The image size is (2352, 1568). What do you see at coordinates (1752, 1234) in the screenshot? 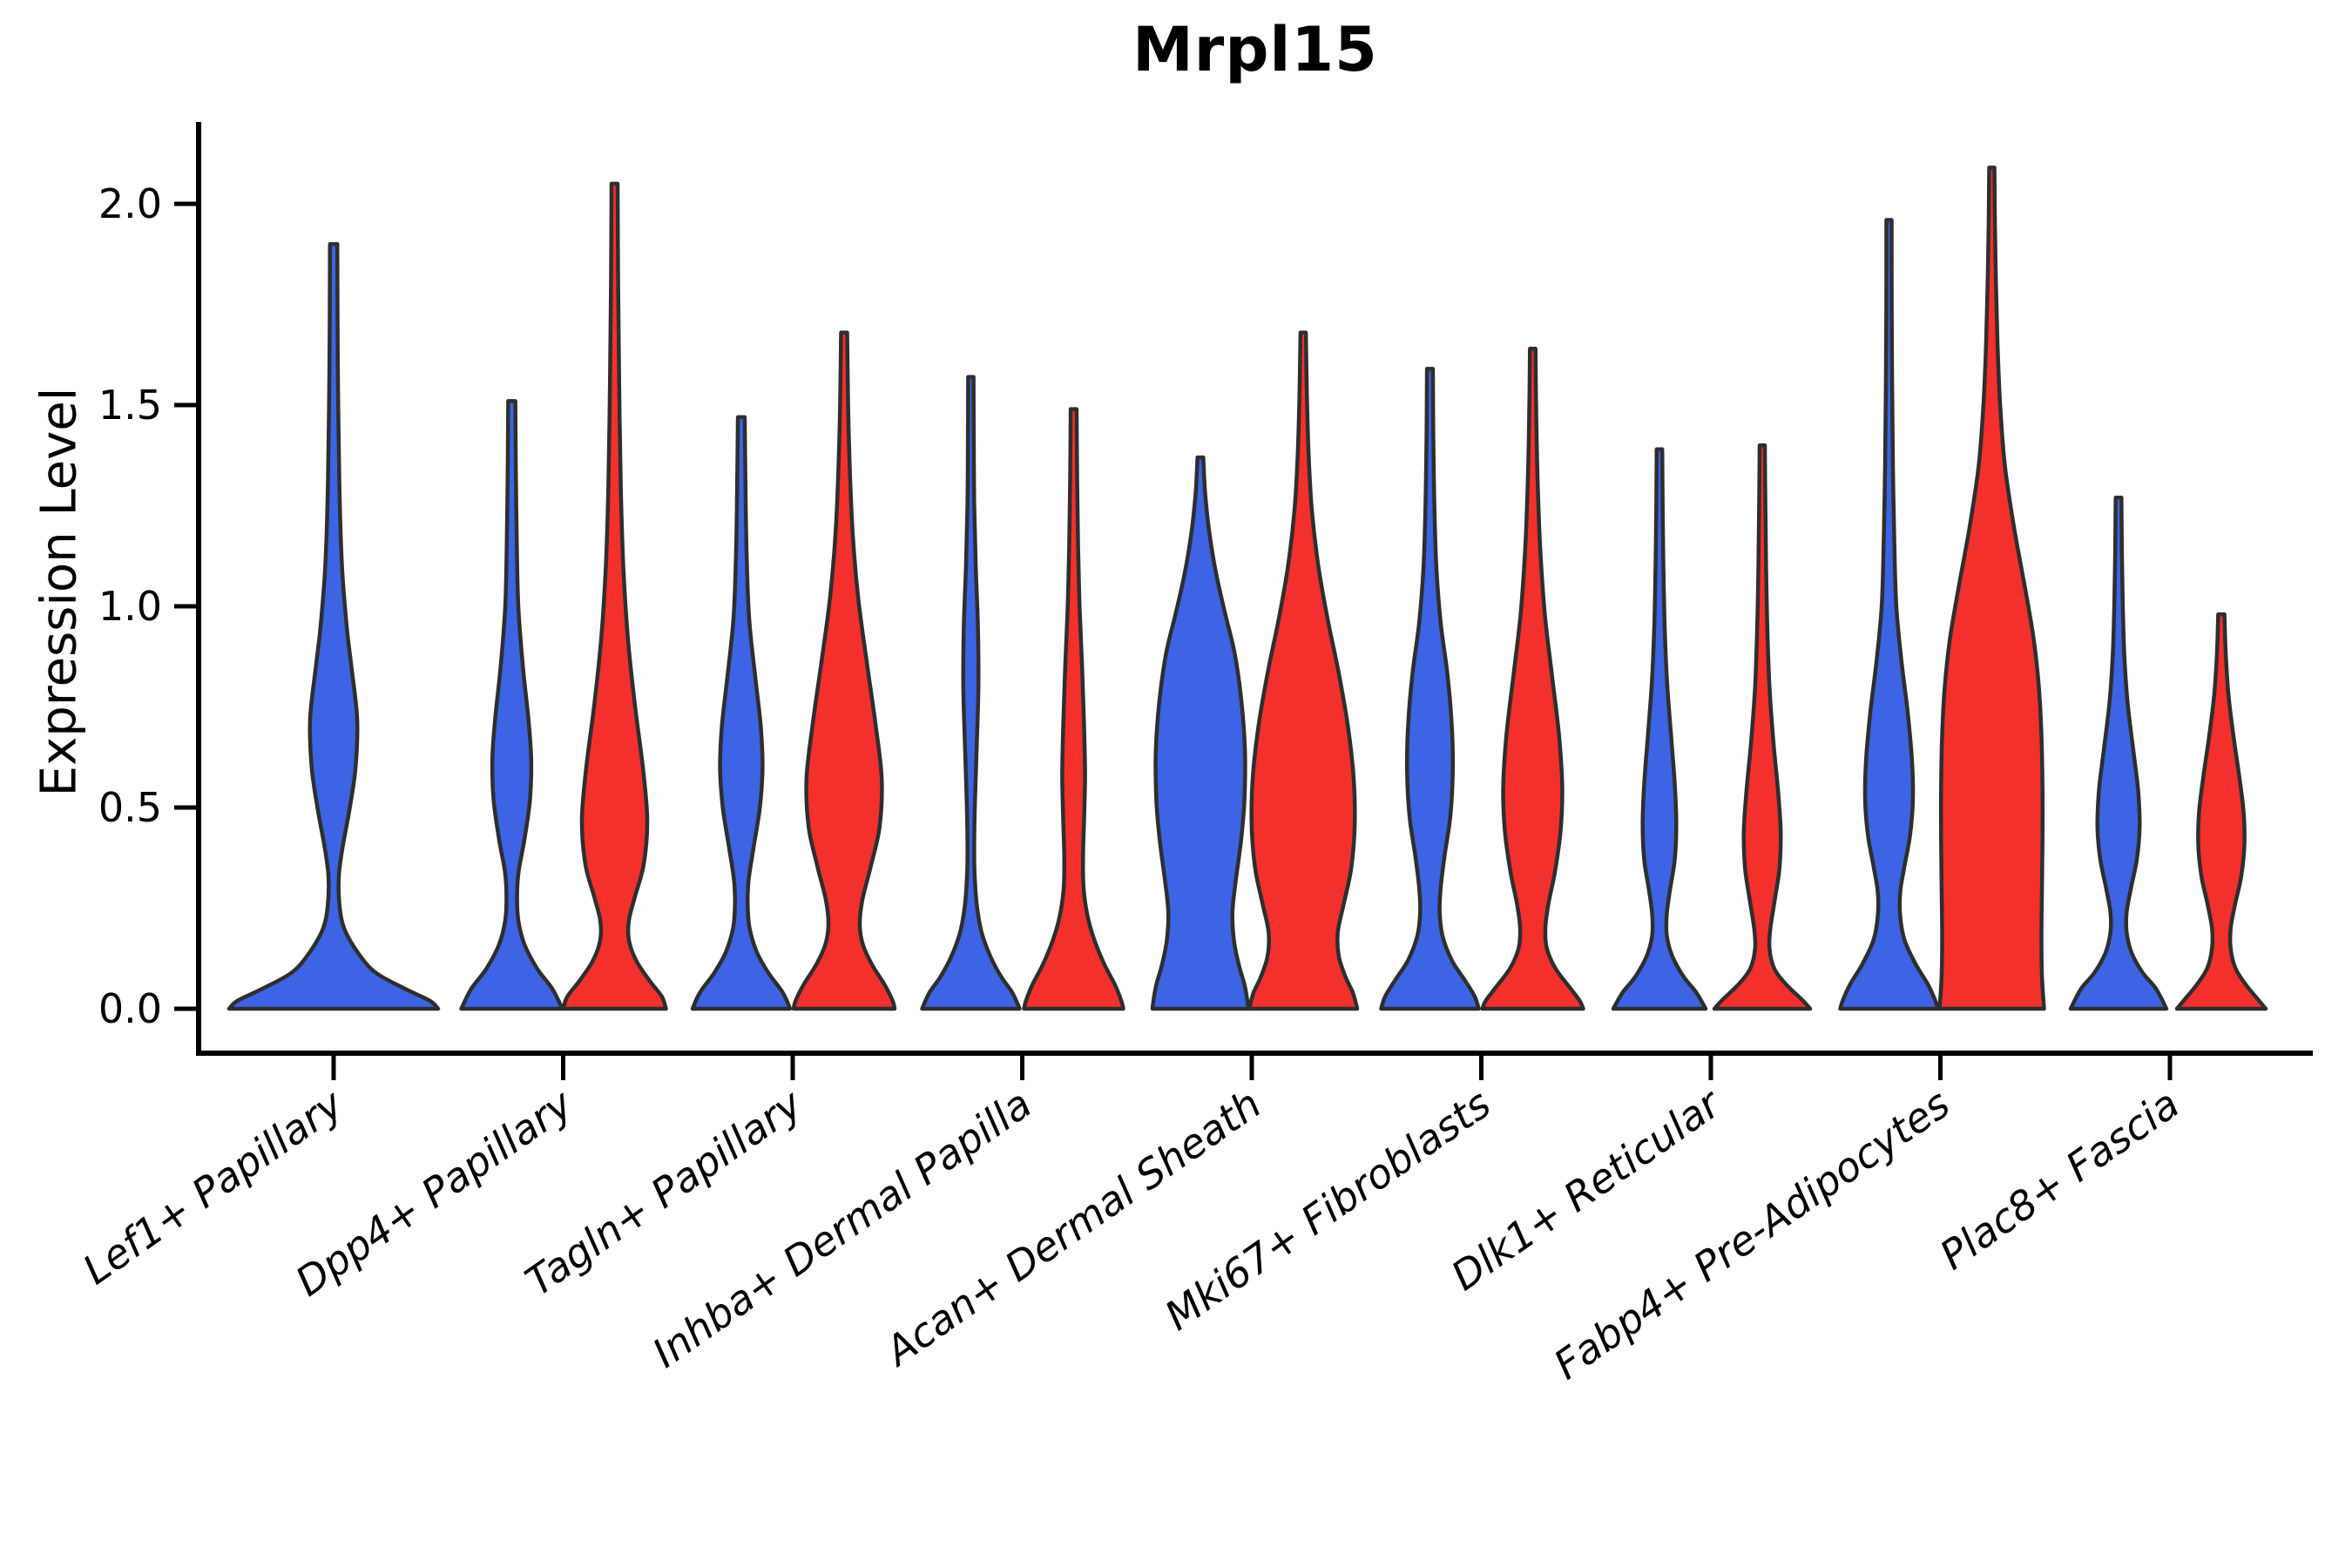
I see `x-tick-label: Fabp4+ Pre-Adipocytes` at bounding box center [1752, 1234].